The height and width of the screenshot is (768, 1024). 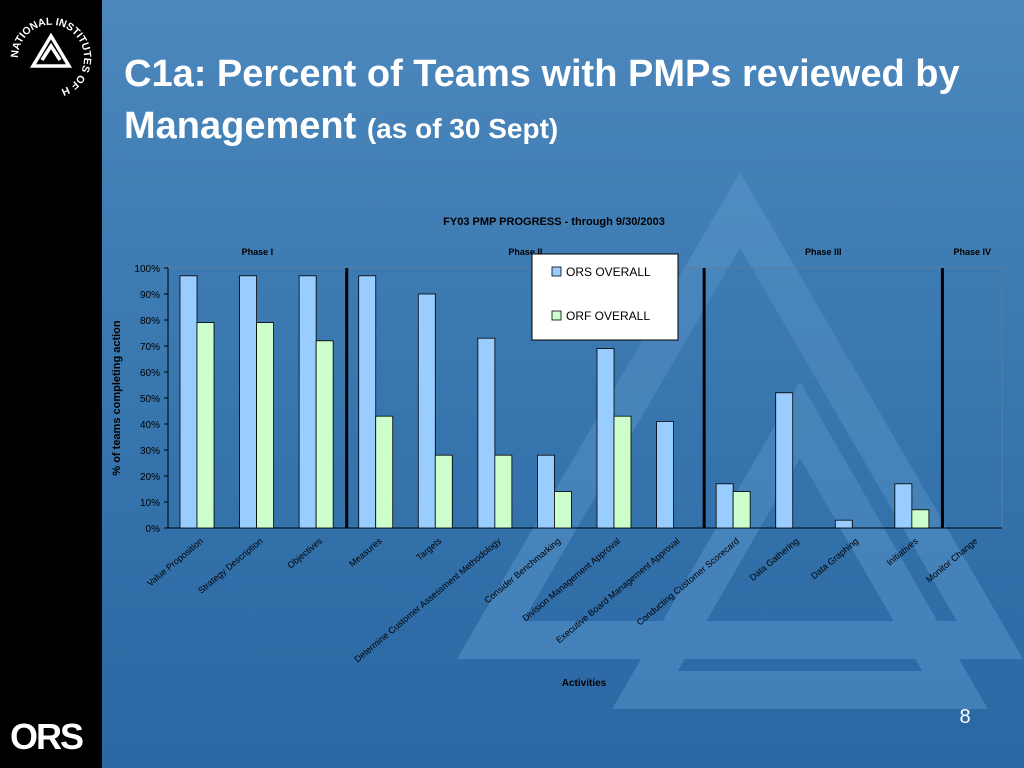 I want to click on x-tick-label: Initiatives, so click(x=903, y=552).